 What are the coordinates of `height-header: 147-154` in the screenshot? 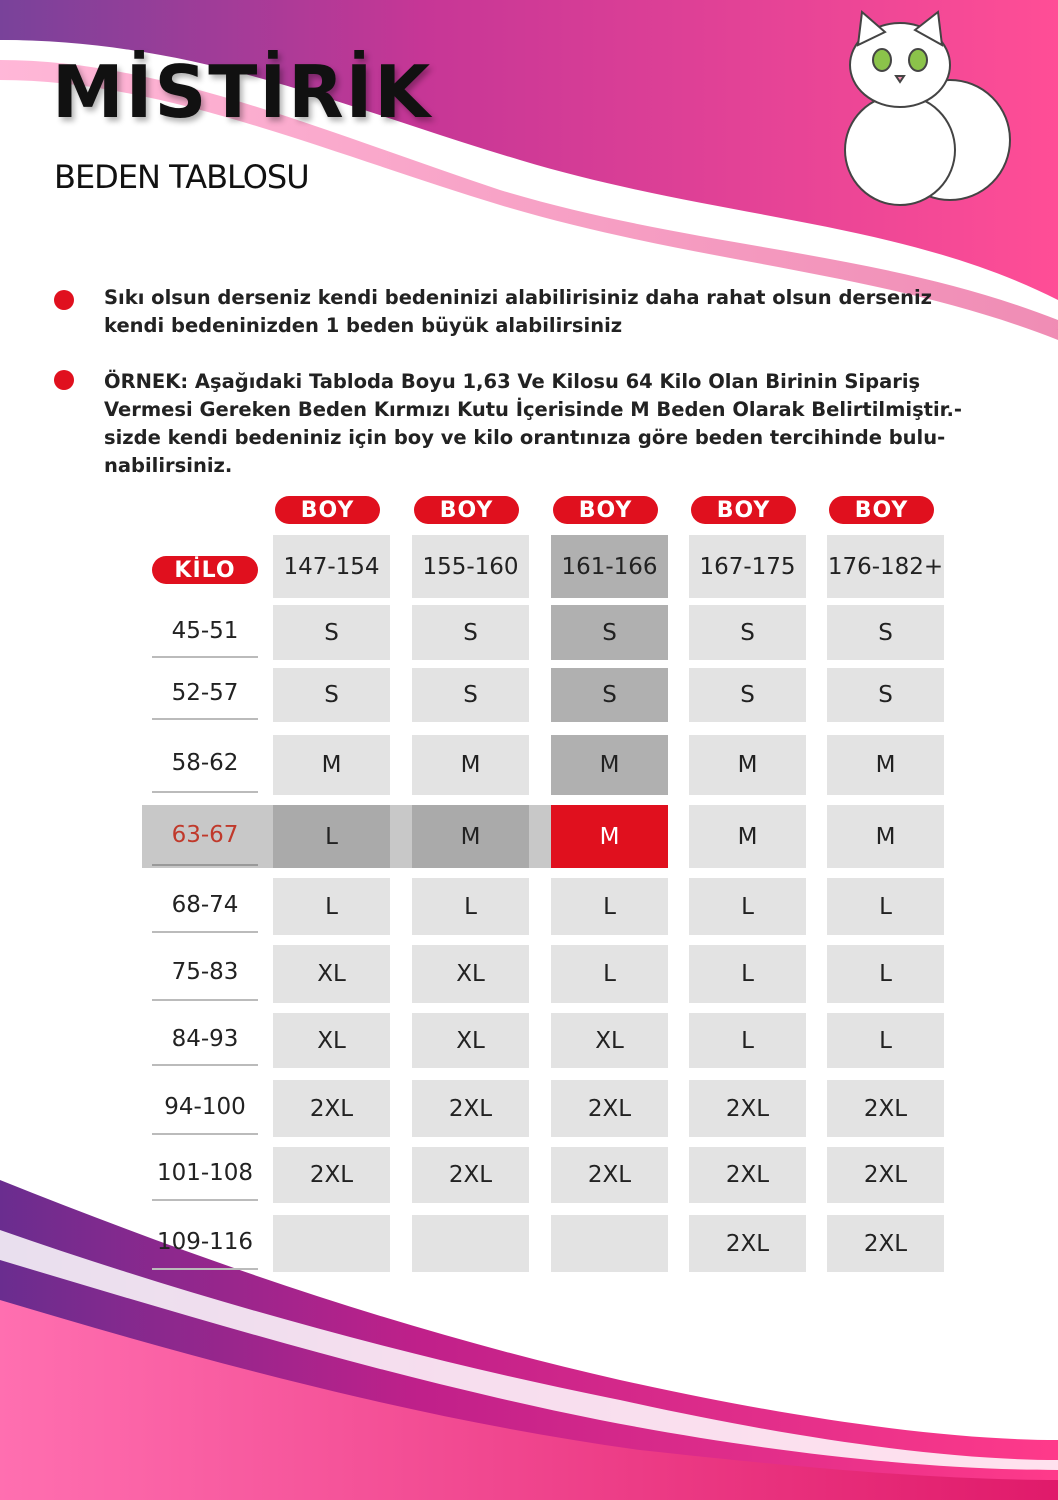 It's located at (331, 566).